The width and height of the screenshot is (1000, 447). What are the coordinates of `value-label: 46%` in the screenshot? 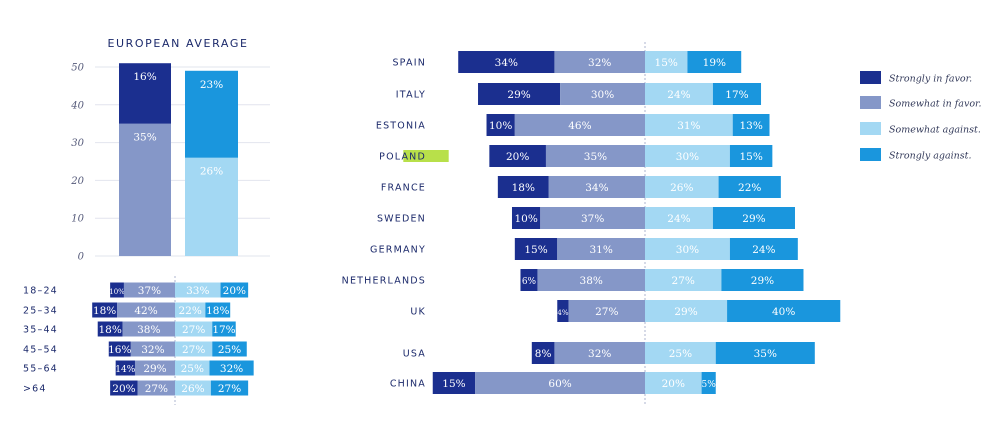 It's located at (579, 126).